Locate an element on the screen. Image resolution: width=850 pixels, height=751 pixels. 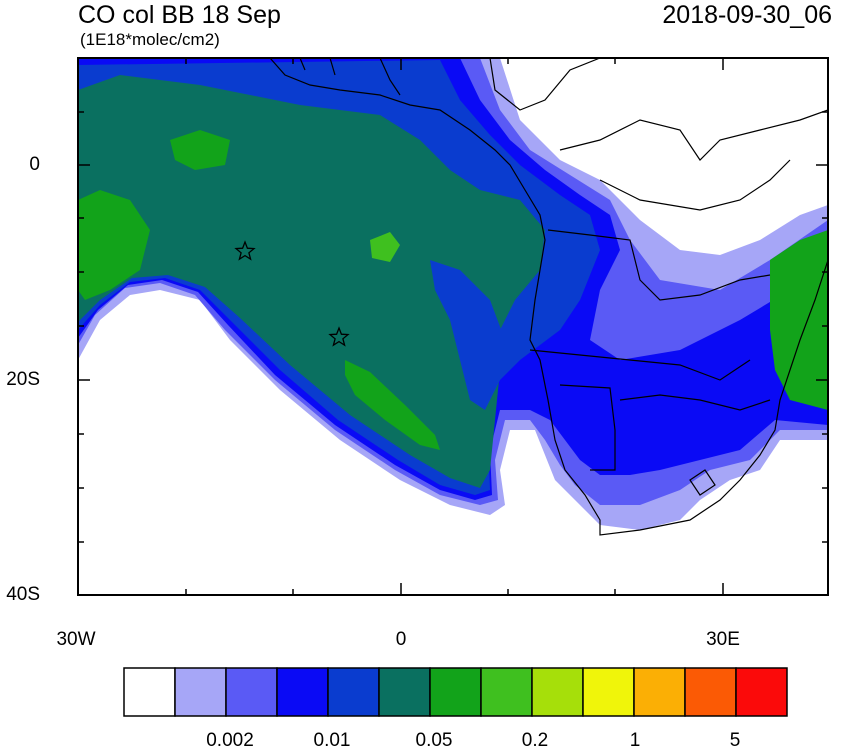
x-label-30e: 30E is located at coordinates (723, 639).